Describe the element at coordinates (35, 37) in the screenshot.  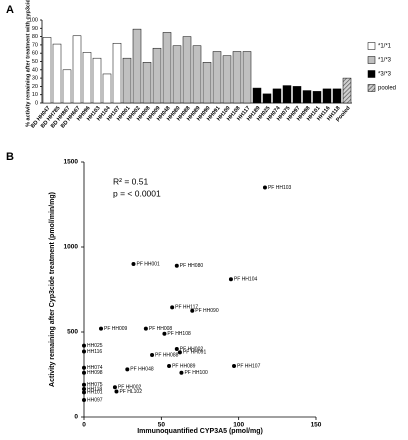
I see `y-tick-label: 80` at that location.